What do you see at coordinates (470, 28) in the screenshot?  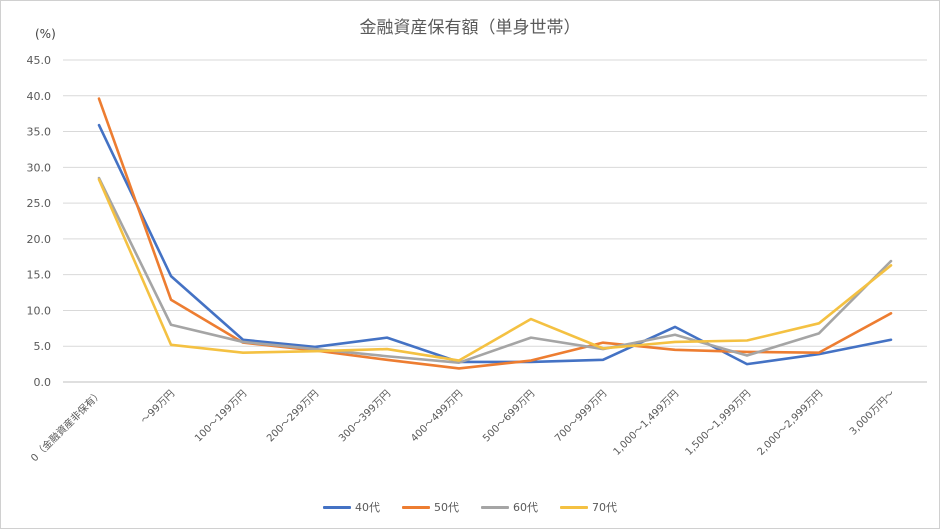 I see `chart-title: 金融資産保有額（単身世帯）` at bounding box center [470, 28].